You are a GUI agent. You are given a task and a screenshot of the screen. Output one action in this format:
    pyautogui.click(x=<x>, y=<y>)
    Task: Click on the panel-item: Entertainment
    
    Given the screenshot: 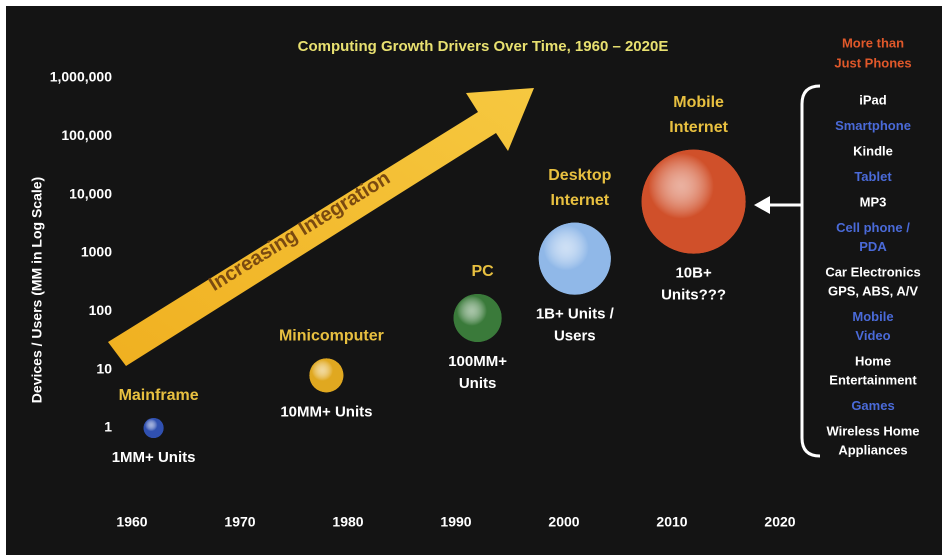 What is the action you would take?
    pyautogui.click(x=873, y=379)
    